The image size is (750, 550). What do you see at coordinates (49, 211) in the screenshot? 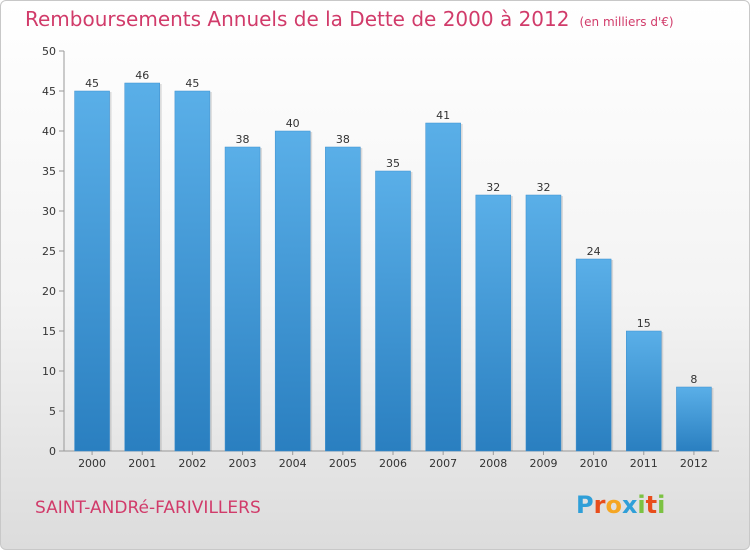
I see `y-tick-label: 30` at bounding box center [49, 211].